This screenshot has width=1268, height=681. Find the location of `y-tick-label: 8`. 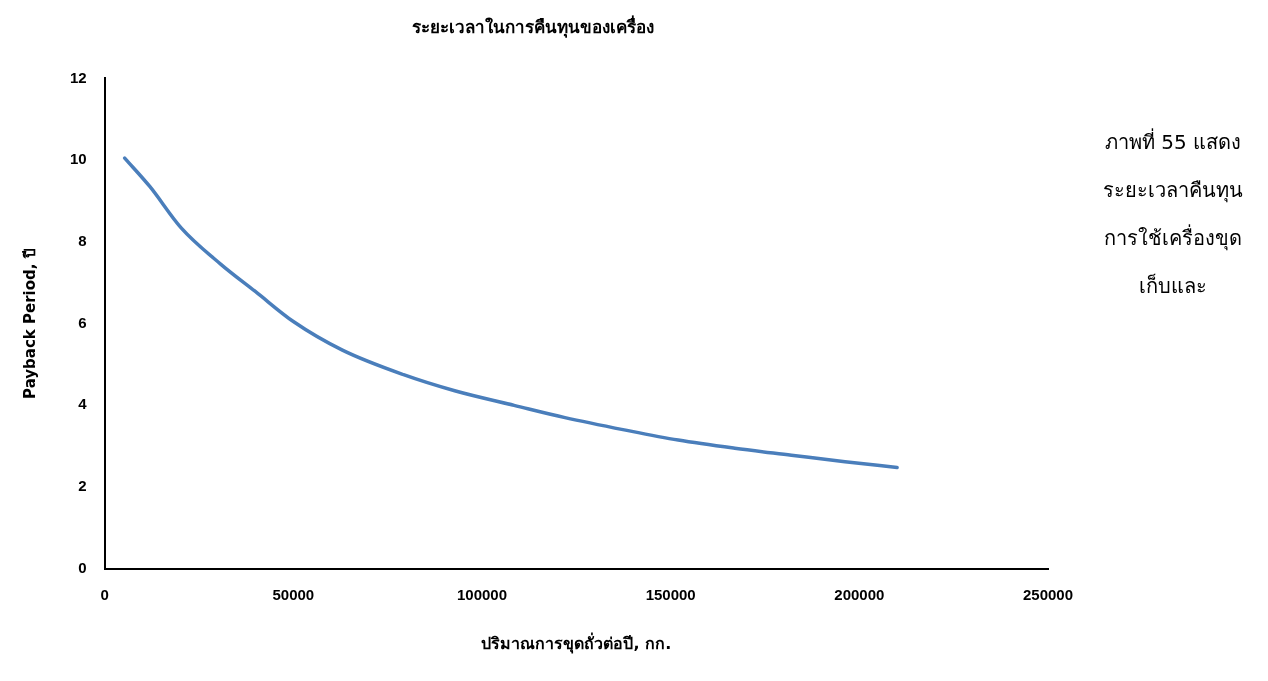

y-tick-label: 8 is located at coordinates (82, 241).